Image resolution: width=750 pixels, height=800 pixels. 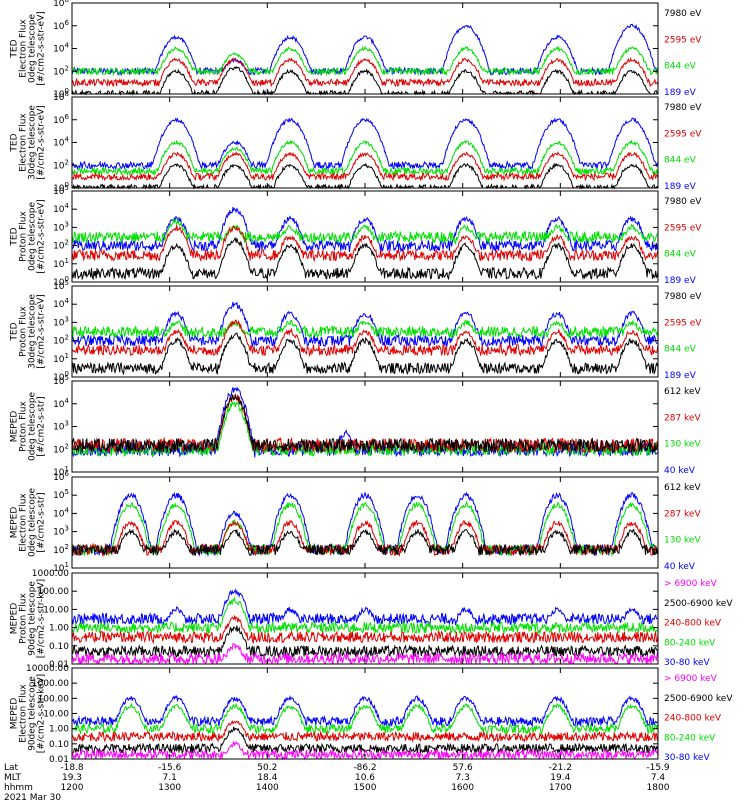 I want to click on legend-entry: > 6900 keV, so click(x=691, y=584).